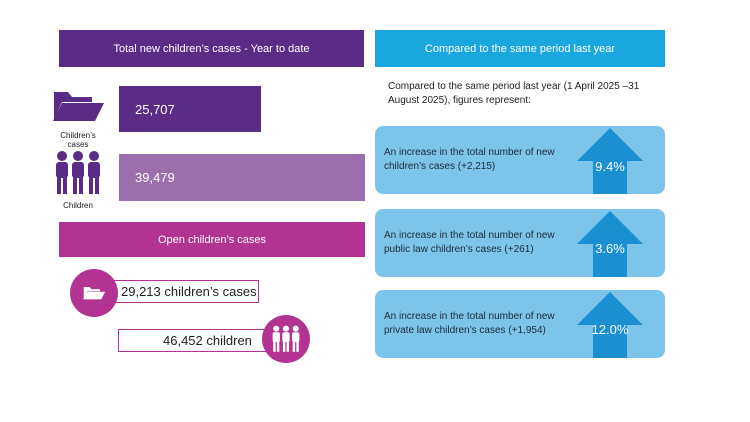 The height and width of the screenshot is (422, 750). I want to click on comparison-header-label: Compared to the same period last year, so click(520, 48).